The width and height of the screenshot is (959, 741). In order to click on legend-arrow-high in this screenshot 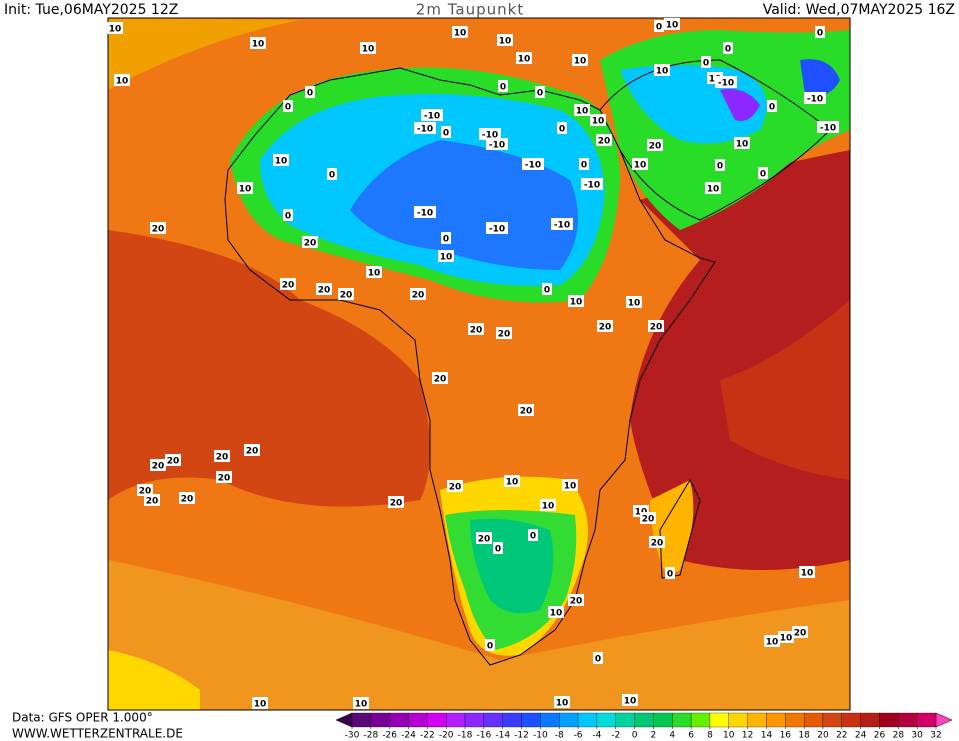, I will do `click(944, 720)`.